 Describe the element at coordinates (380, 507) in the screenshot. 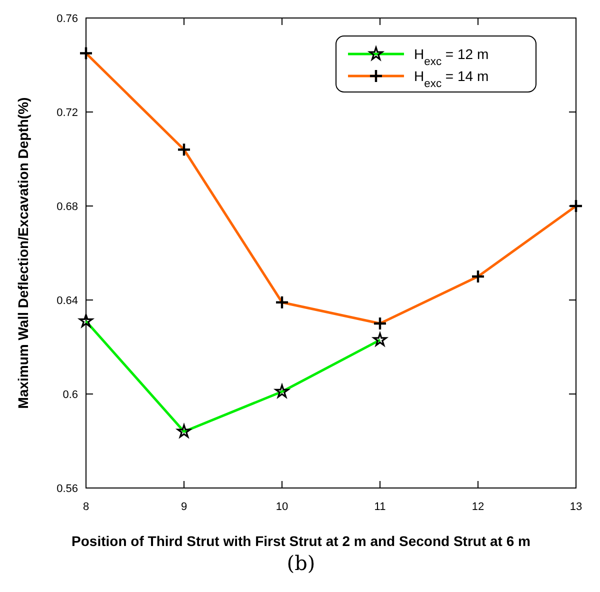

I see `x-tick-label: 11` at that location.